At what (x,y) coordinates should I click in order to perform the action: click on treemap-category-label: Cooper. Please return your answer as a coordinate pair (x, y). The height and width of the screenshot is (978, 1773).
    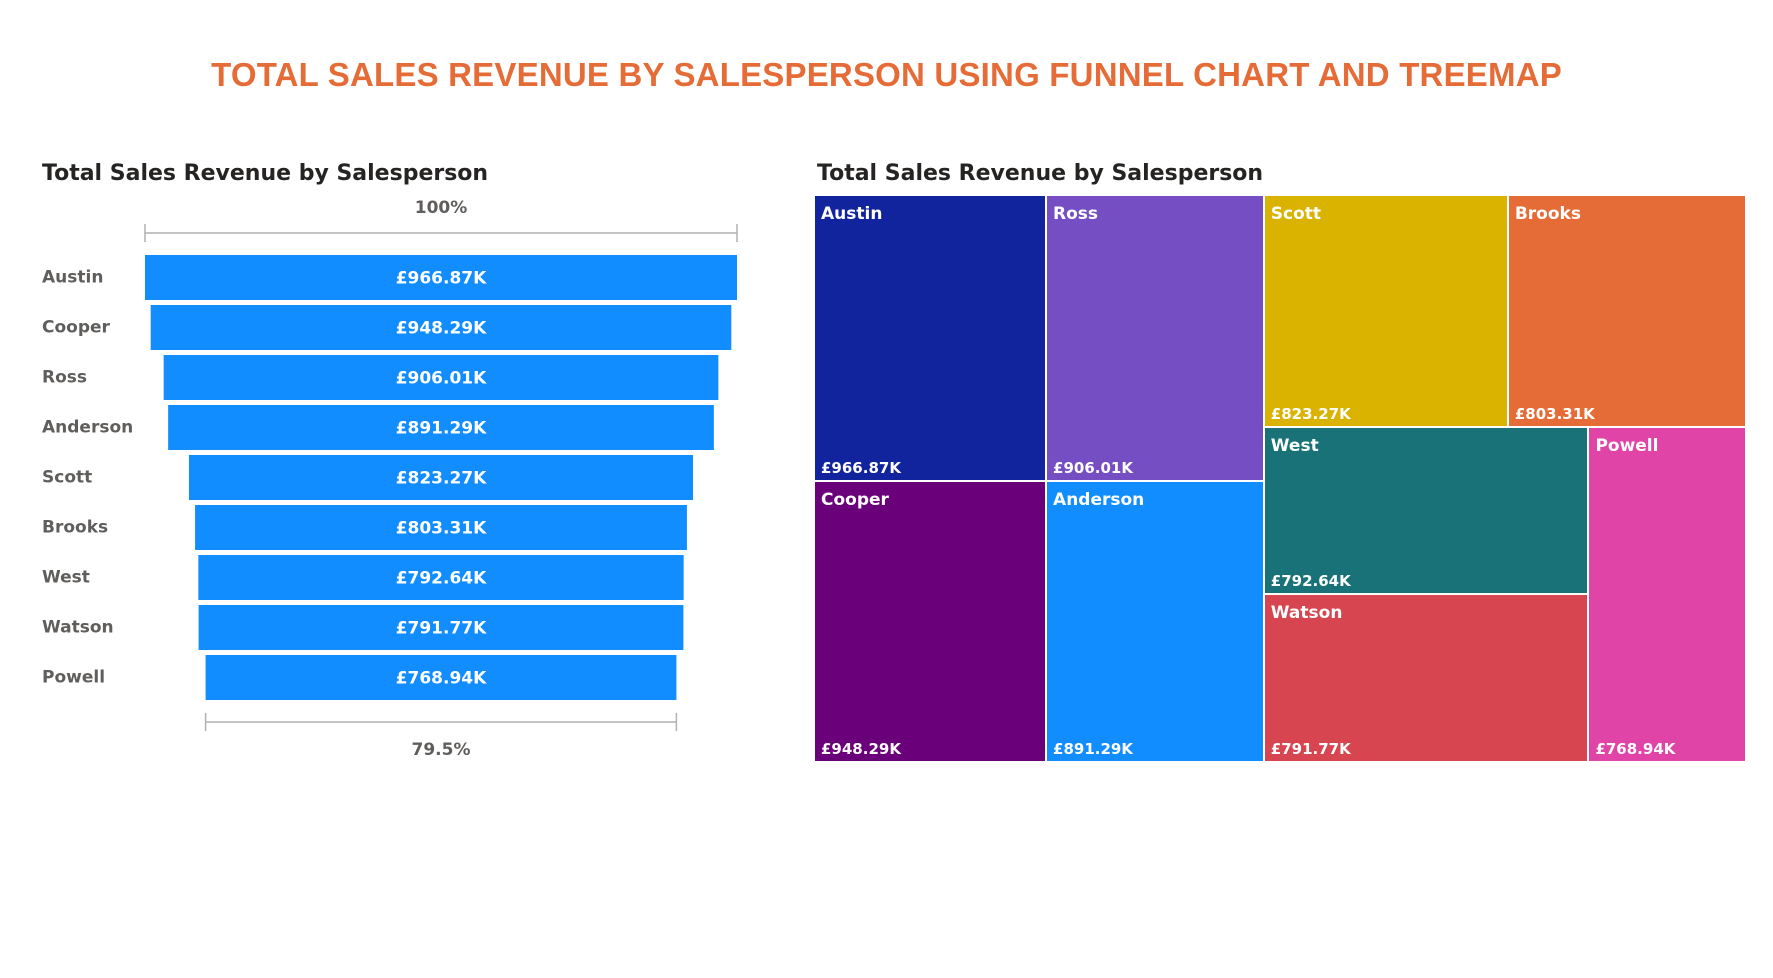
    Looking at the image, I should click on (855, 500).